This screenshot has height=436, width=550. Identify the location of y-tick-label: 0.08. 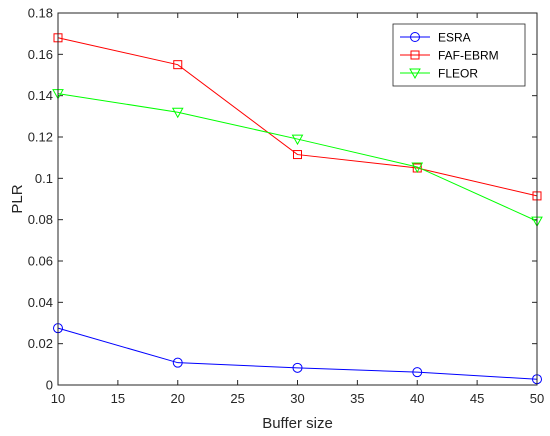
(40, 219).